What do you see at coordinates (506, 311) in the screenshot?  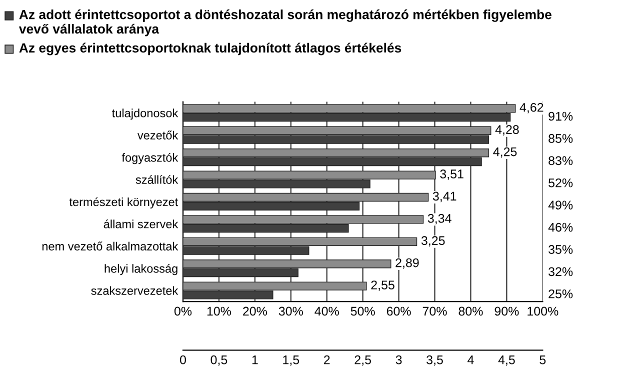 I see `x-tick-label: 90%` at bounding box center [506, 311].